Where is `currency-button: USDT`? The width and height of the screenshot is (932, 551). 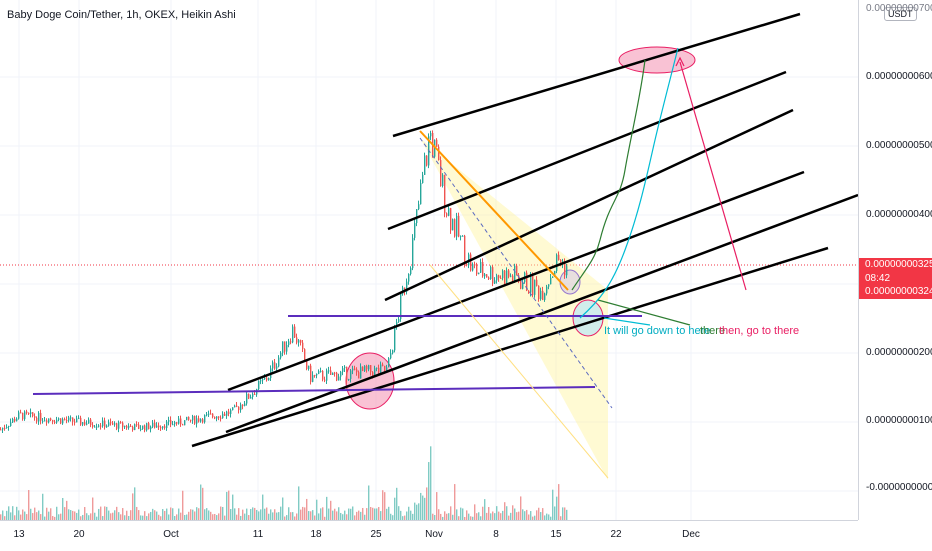 currency-button: USDT is located at coordinates (900, 14).